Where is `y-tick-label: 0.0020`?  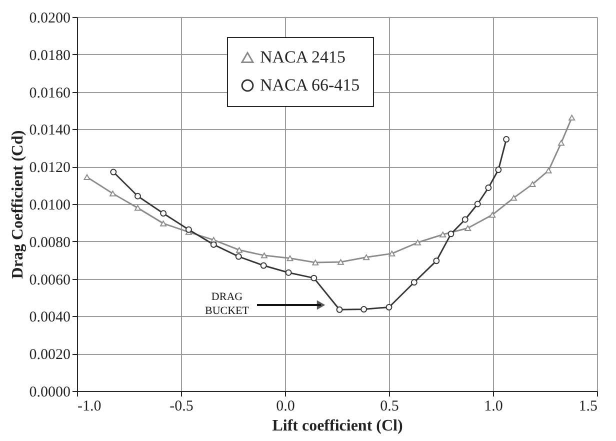
y-tick-label: 0.0020 is located at coordinates (49, 355).